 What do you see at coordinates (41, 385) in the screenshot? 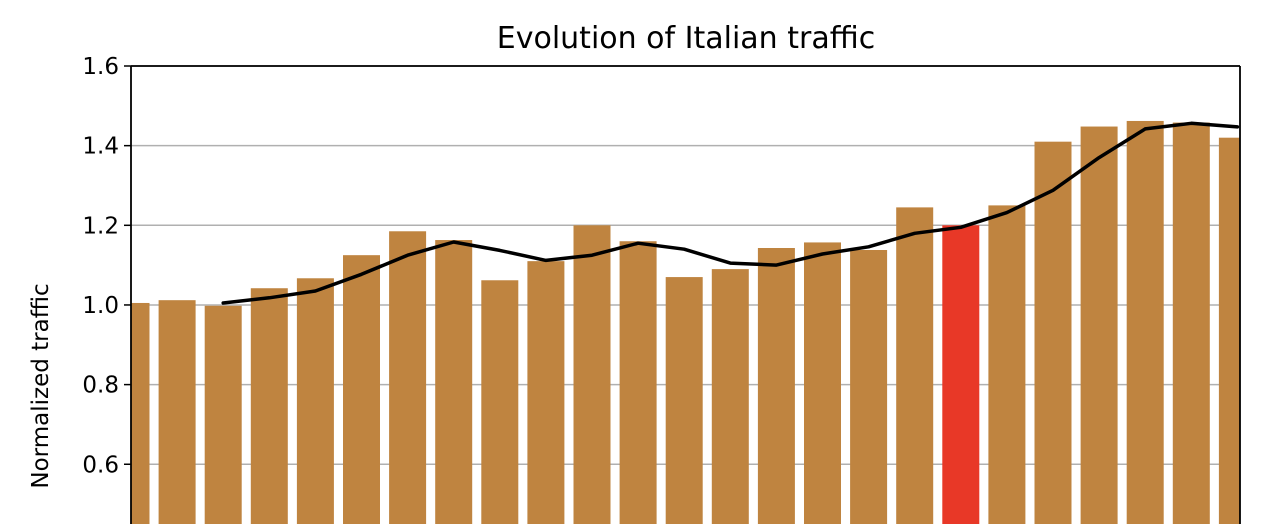
I see `y-axis-label: Normalized traffic` at bounding box center [41, 385].